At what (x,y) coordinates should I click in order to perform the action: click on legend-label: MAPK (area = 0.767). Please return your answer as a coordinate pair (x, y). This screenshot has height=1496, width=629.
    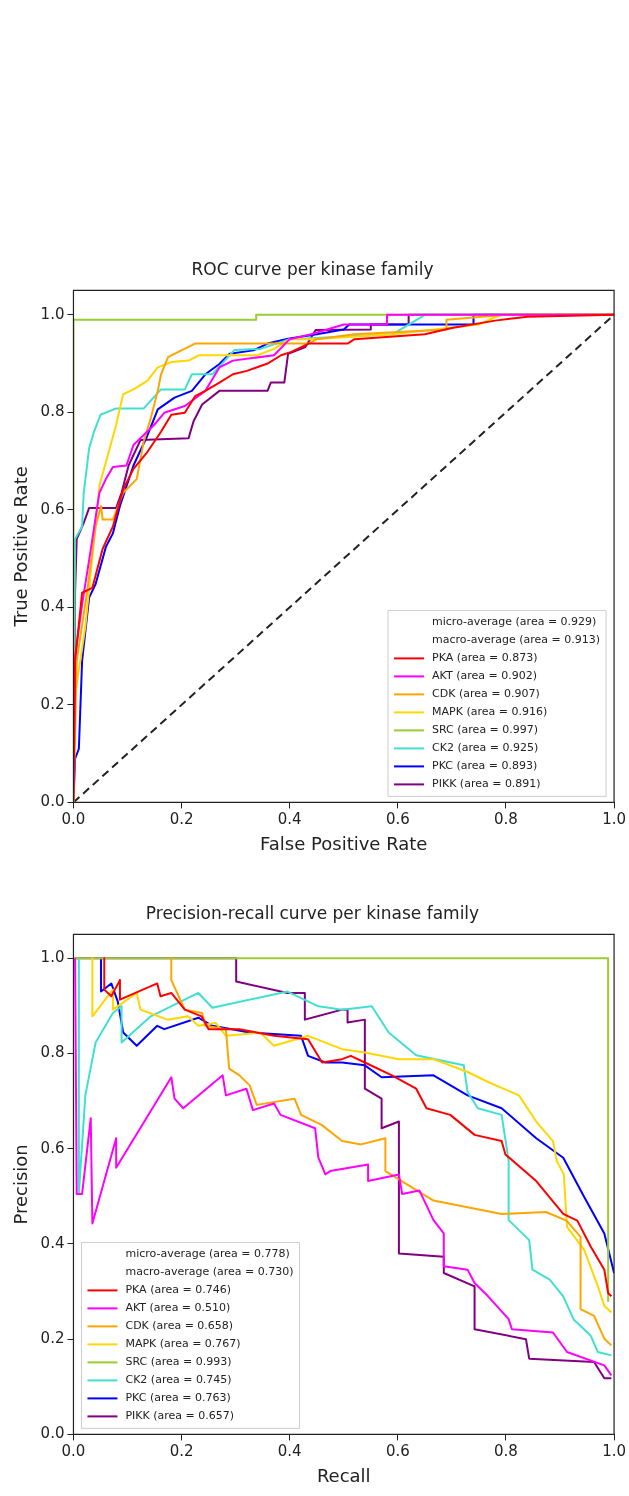
    Looking at the image, I should click on (183, 1344).